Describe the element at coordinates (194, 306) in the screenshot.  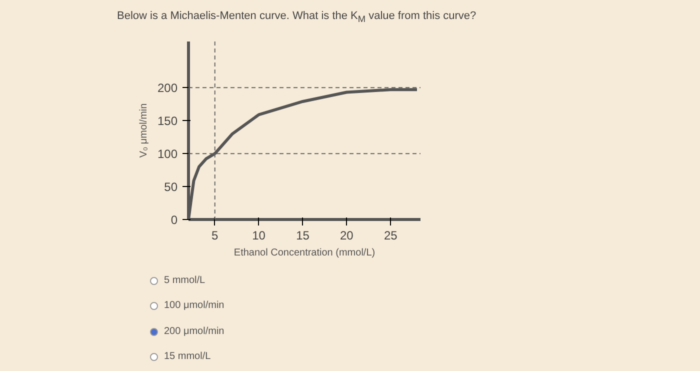
I see `text: 100 μmol/min` at that location.